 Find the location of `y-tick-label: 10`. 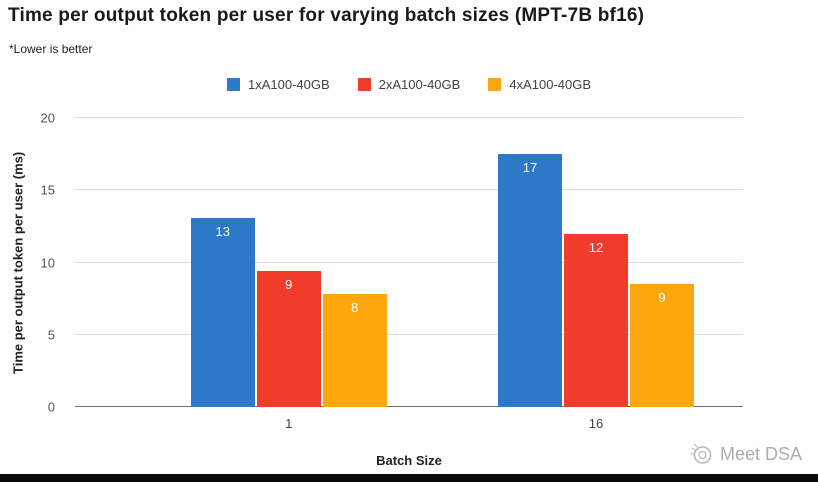

y-tick-label: 10 is located at coordinates (47, 262).